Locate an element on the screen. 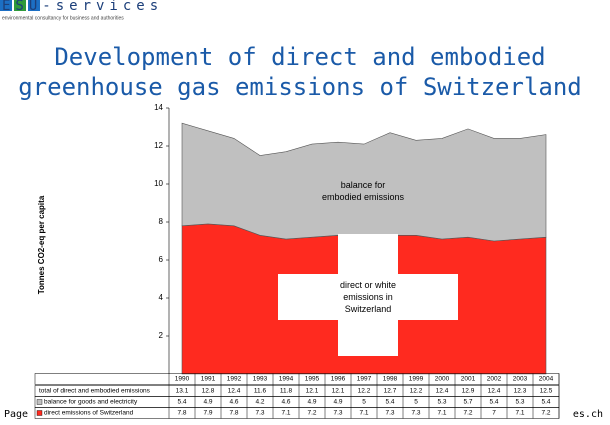 This screenshot has width=610, height=425. x-tick-label: 2003 is located at coordinates (520, 379).